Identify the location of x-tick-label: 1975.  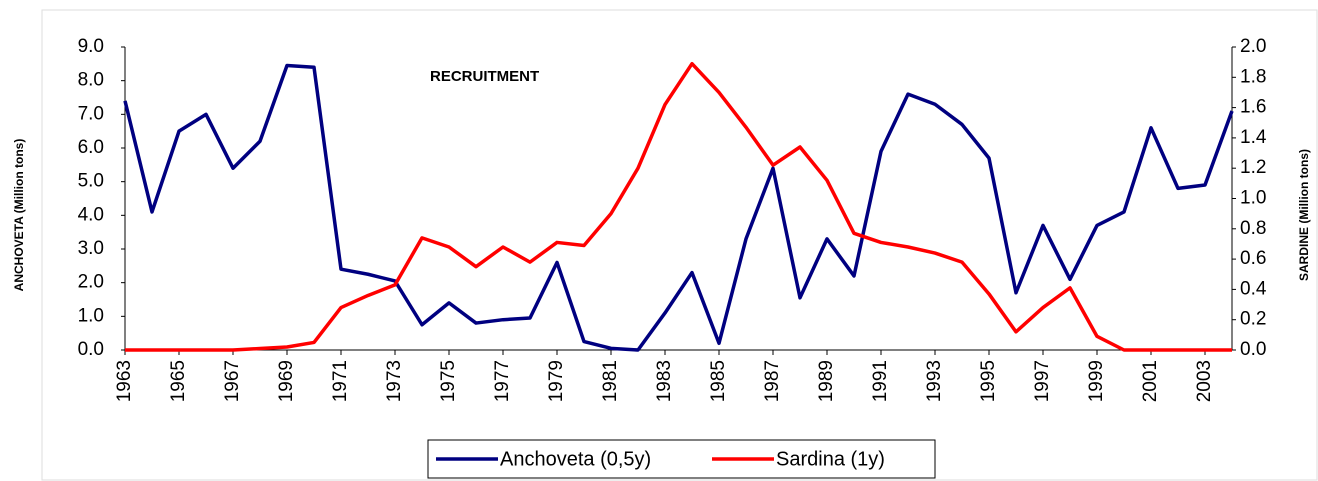
(448, 381).